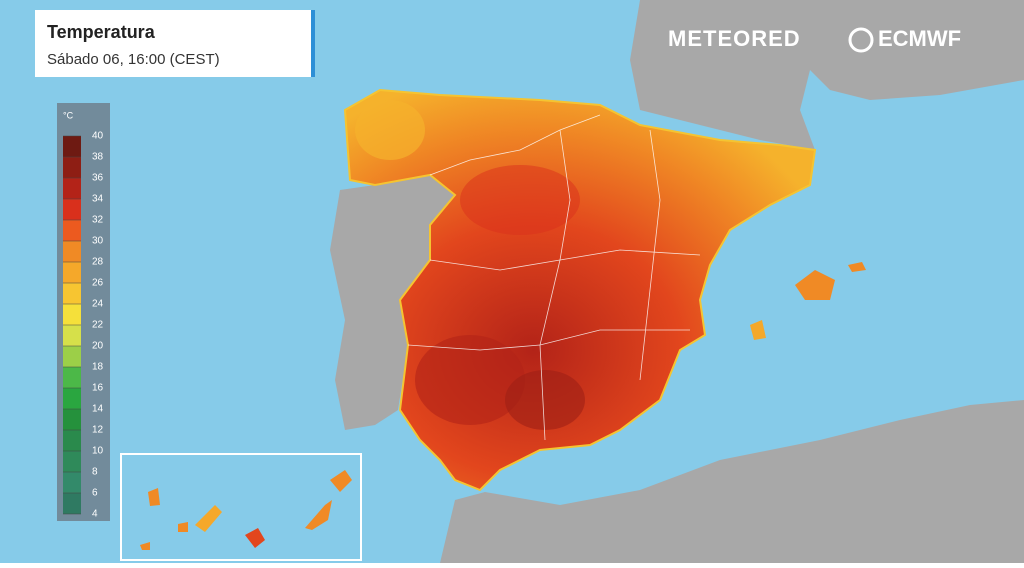 This screenshot has width=1024, height=568. Describe the element at coordinates (95, 514) in the screenshot. I see `legend-tick-label: 4` at that location.